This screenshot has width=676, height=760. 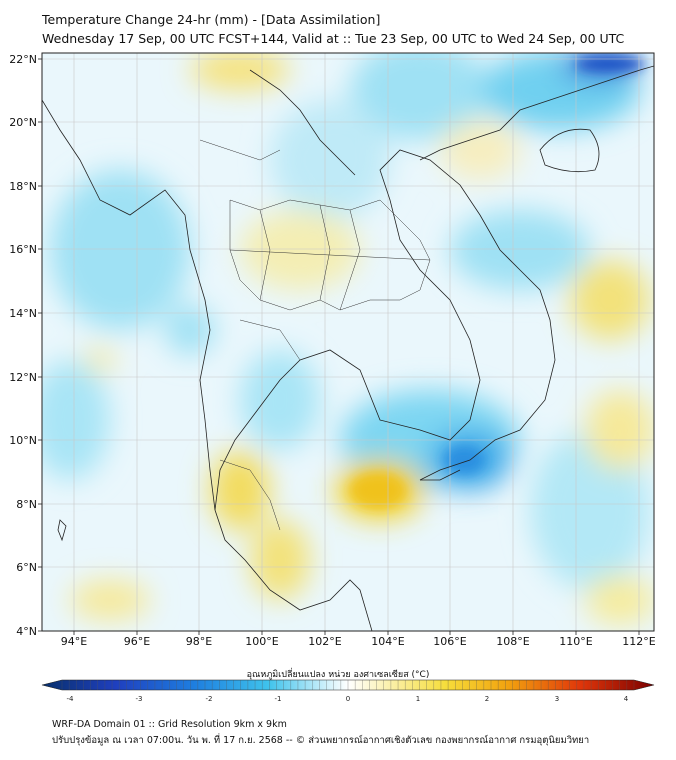 What do you see at coordinates (137, 641) in the screenshot?
I see `lon-label: 96°E` at bounding box center [137, 641].